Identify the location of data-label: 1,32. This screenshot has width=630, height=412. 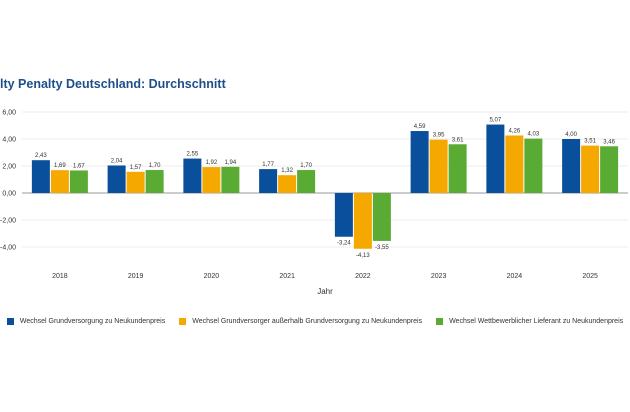
(287, 171).